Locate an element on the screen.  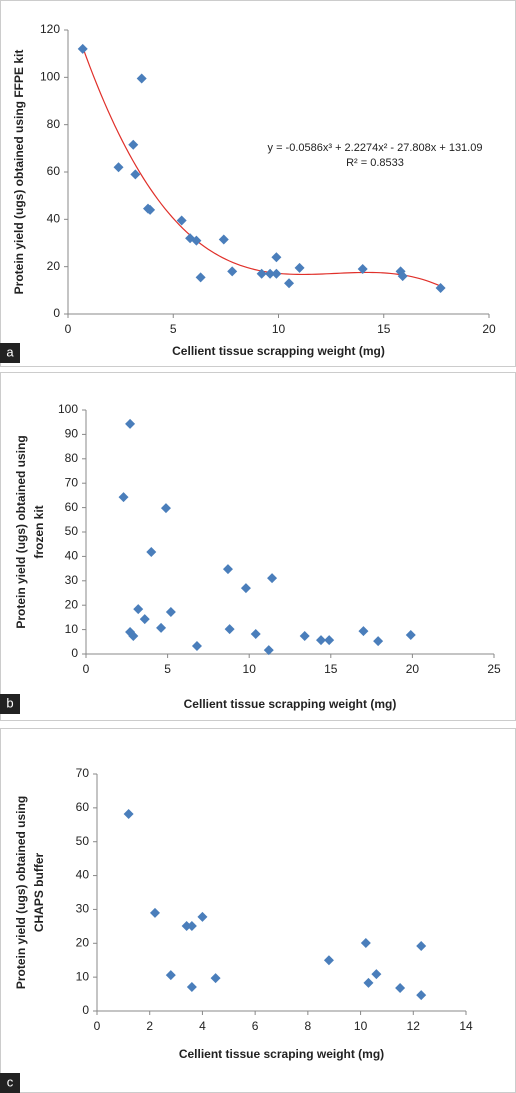
x-tick-label: 2 is located at coordinates (149, 1026).